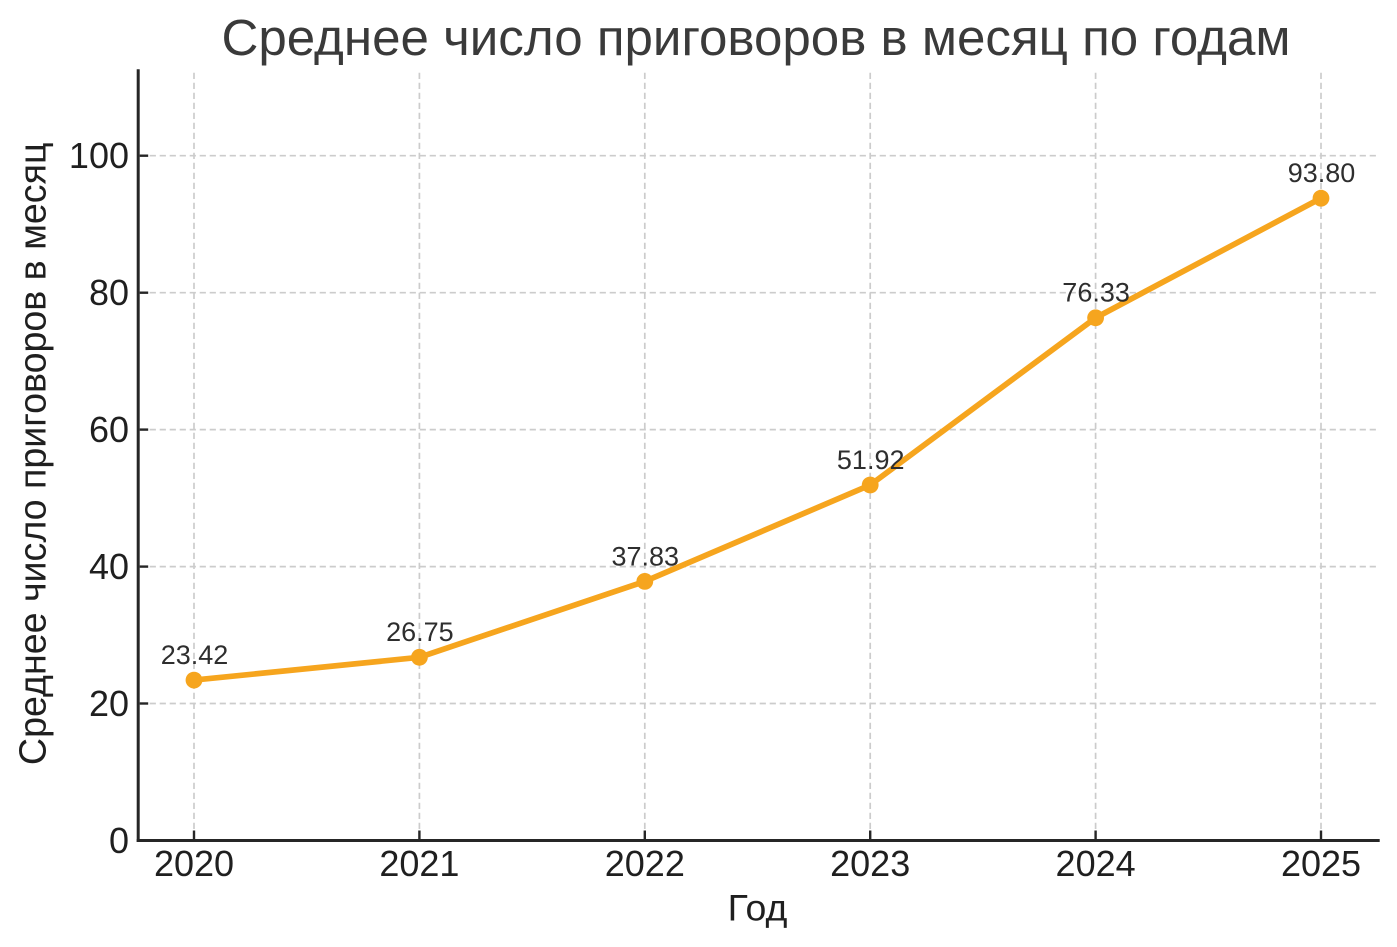 Image resolution: width=1397 pixels, height=947 pixels. I want to click on svg-text: 76.33, so click(1096, 293).